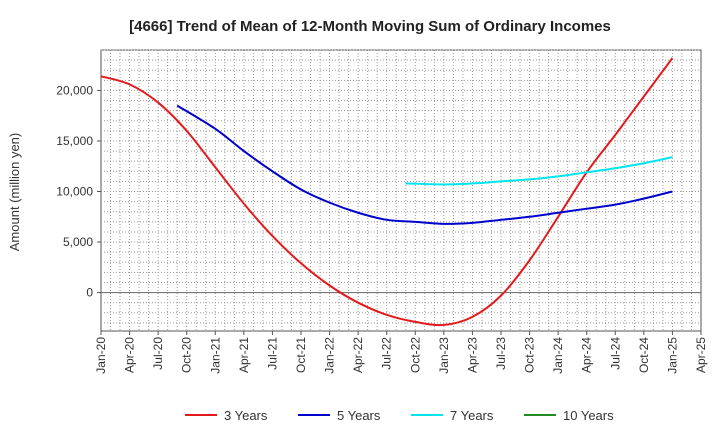 The width and height of the screenshot is (720, 440). I want to click on x-tick-label: Jan-21, so click(215, 355).